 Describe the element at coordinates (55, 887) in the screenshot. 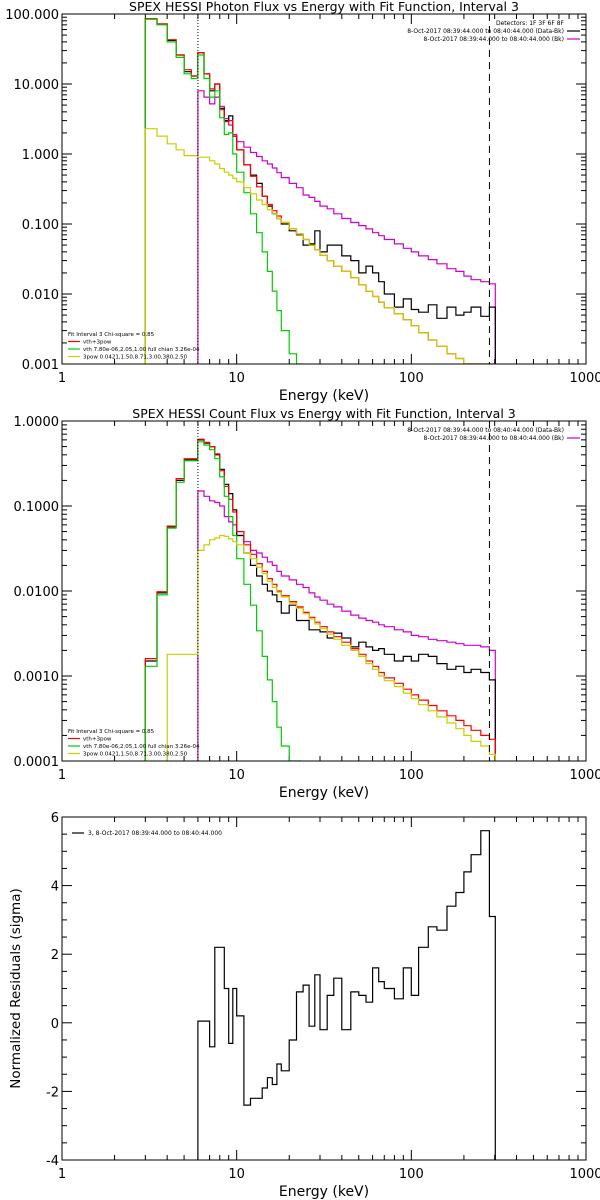

I see `y-tick-label: 4` at that location.